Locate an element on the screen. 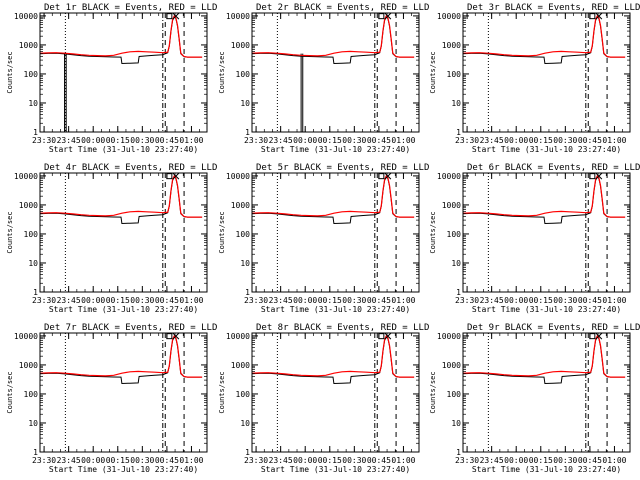 Image resolution: width=640 pixels, height=480 pixels. panel-title: Det 1r BLACK = Events, RED = LLD is located at coordinates (130, 8).